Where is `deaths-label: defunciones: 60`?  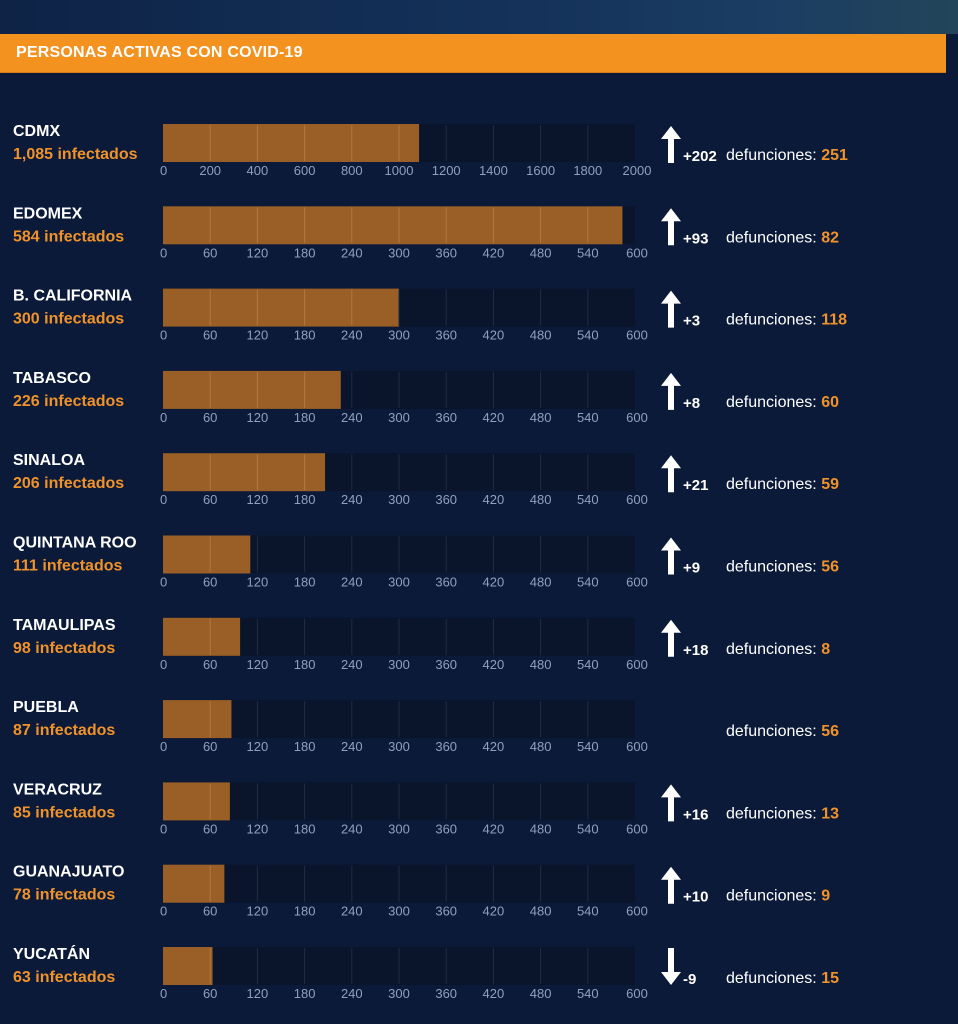 deaths-label: defunciones: 60 is located at coordinates (782, 402).